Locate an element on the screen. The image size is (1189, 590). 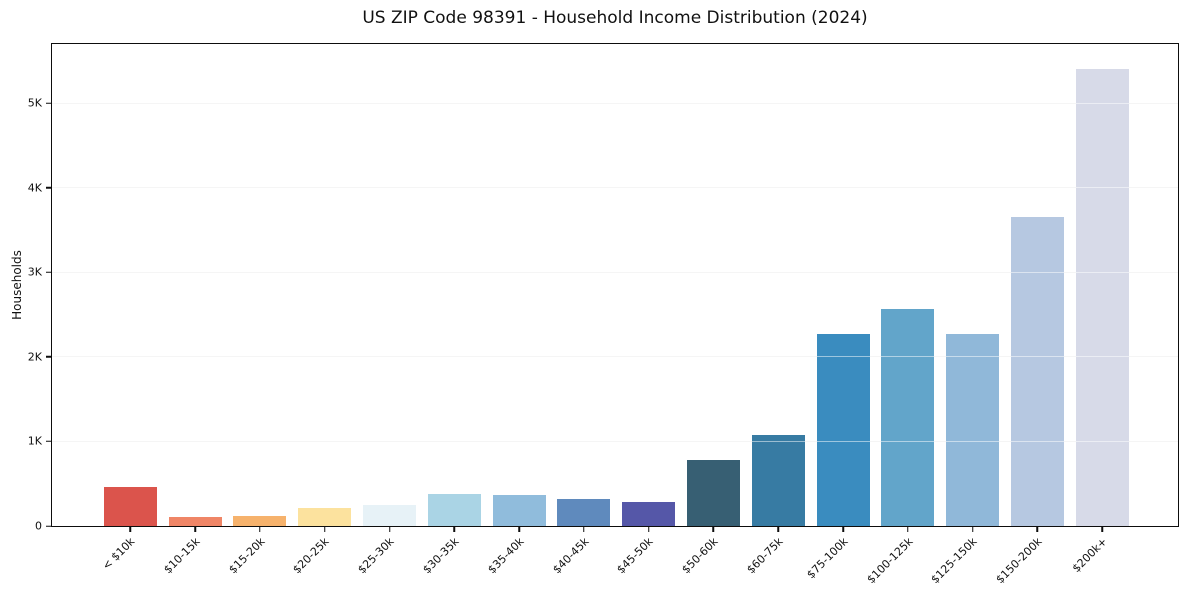
y-tick-label: 3K is located at coordinates (34, 272).